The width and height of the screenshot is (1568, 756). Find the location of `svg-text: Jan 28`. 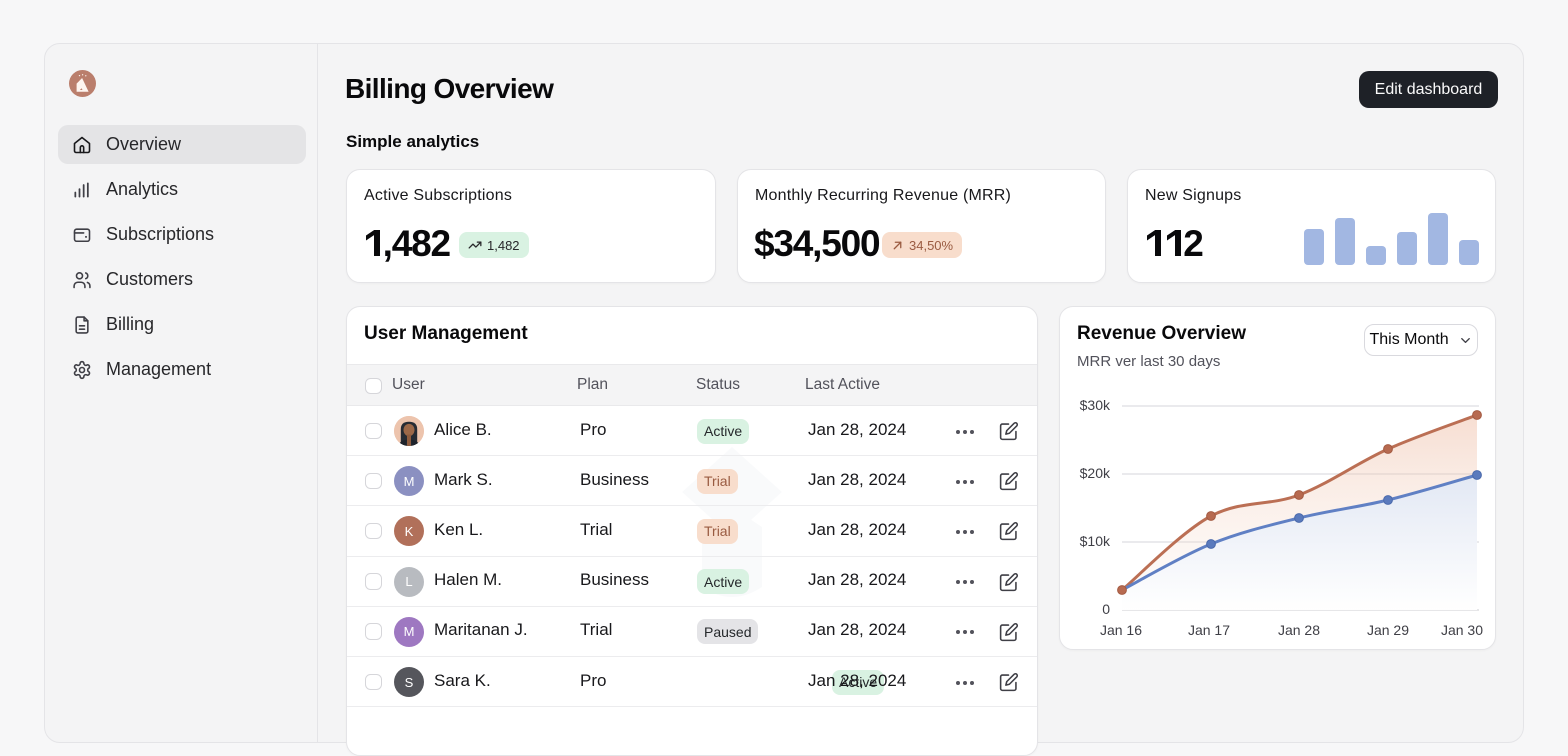

svg-text: Jan 28 is located at coordinates (1299, 630).